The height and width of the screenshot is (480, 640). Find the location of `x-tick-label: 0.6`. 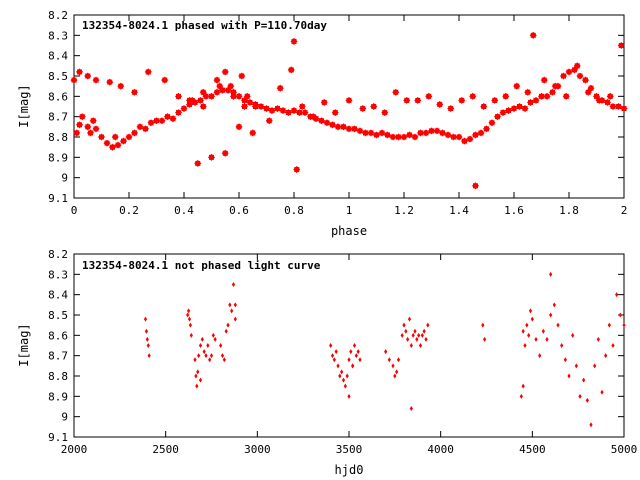

x-tick-label: 0.6 is located at coordinates (239, 210).